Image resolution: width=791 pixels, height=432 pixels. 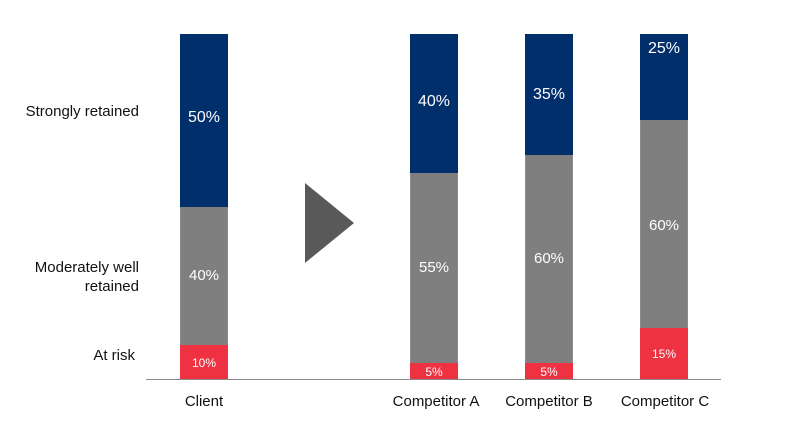 I want to click on legend-at-risk: At risk, so click(x=114, y=355).